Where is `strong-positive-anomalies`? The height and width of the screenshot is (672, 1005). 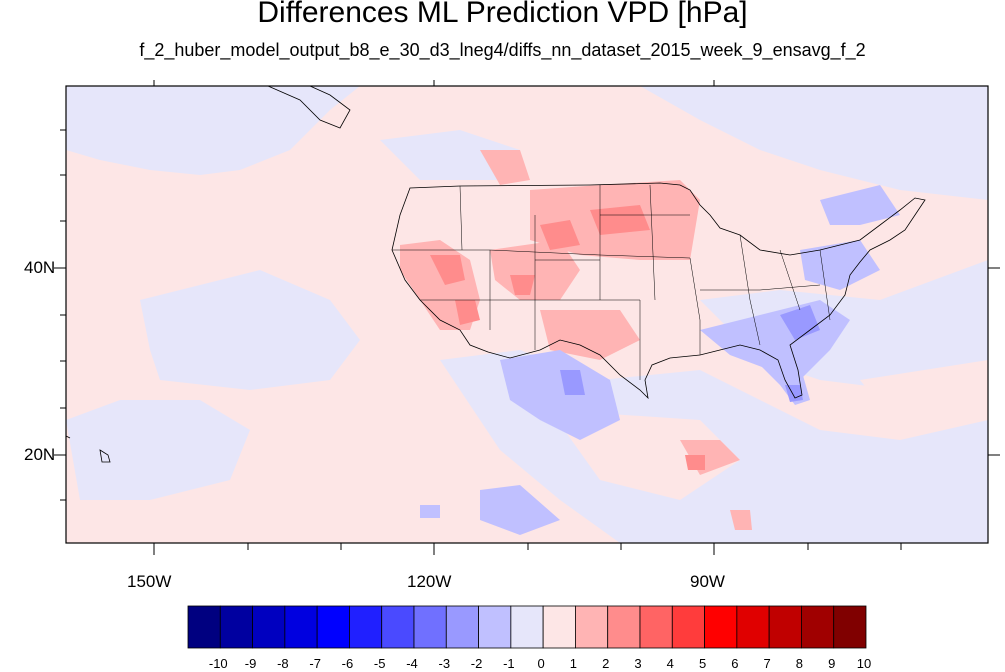
strong-positive-anomalies is located at coordinates (567, 337).